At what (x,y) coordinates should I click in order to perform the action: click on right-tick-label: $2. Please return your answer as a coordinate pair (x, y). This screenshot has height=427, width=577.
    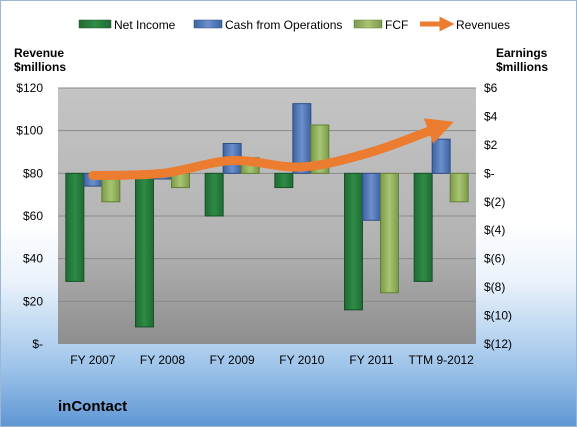
    Looking at the image, I should click on (491, 145).